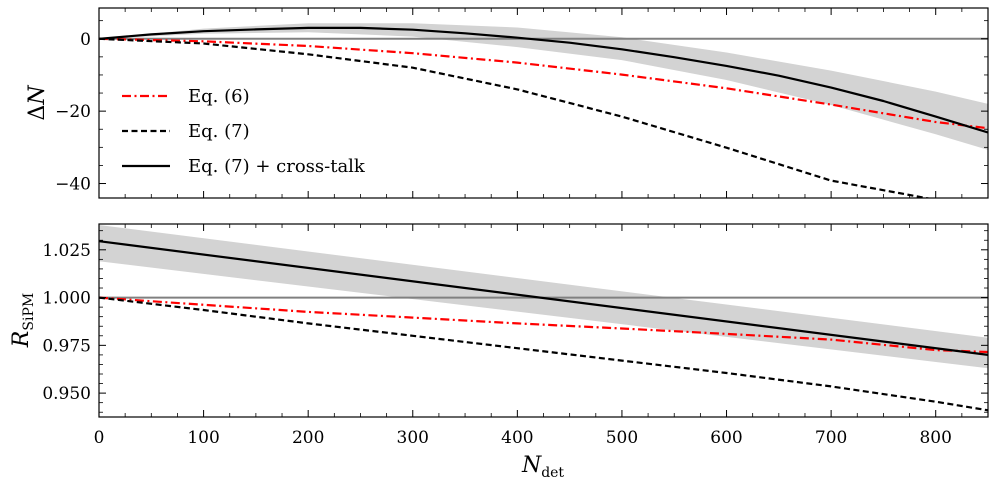 Image resolution: width=996 pixels, height=484 pixels. Describe the element at coordinates (203, 438) in the screenshot. I see `x-tick-label: 100` at that location.